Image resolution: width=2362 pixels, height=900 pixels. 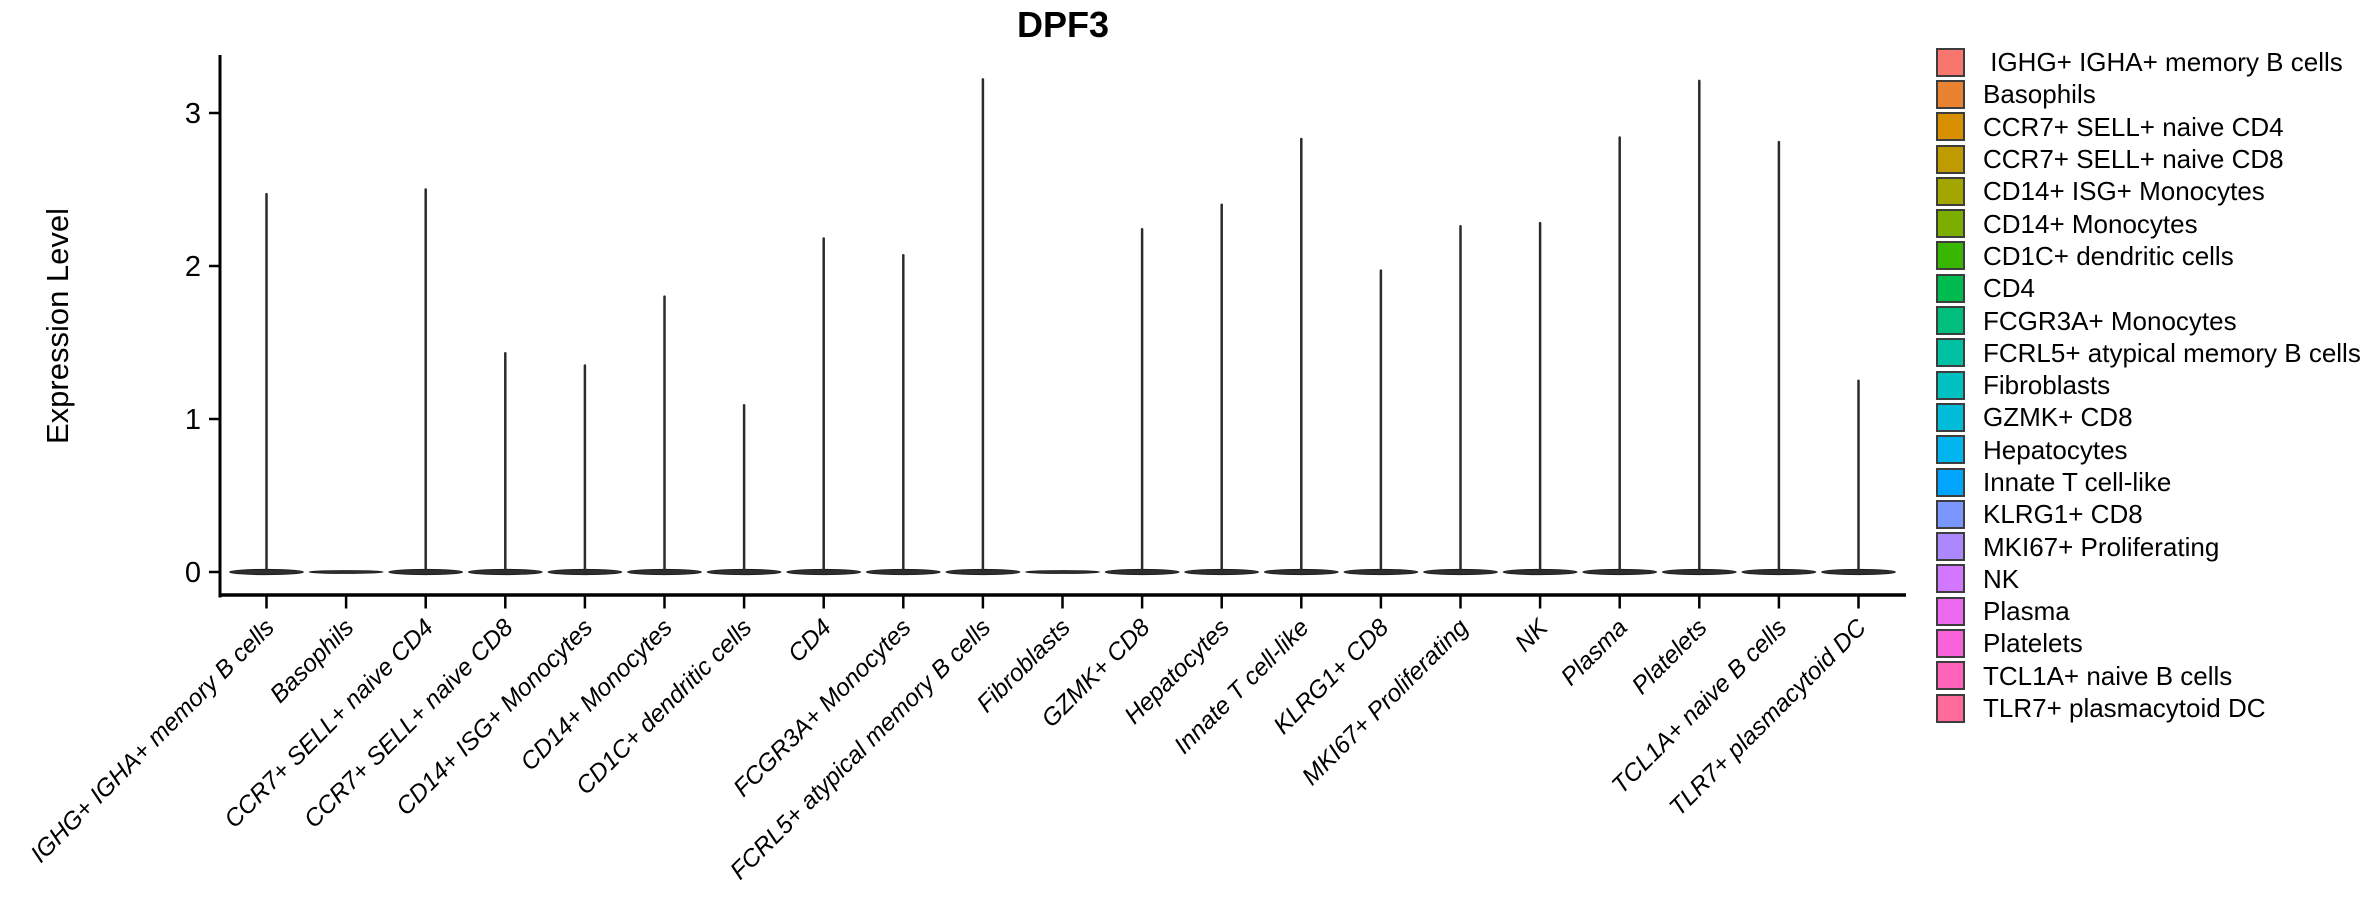 What do you see at coordinates (193, 114) in the screenshot?
I see `y-tick-label: 3` at bounding box center [193, 114].